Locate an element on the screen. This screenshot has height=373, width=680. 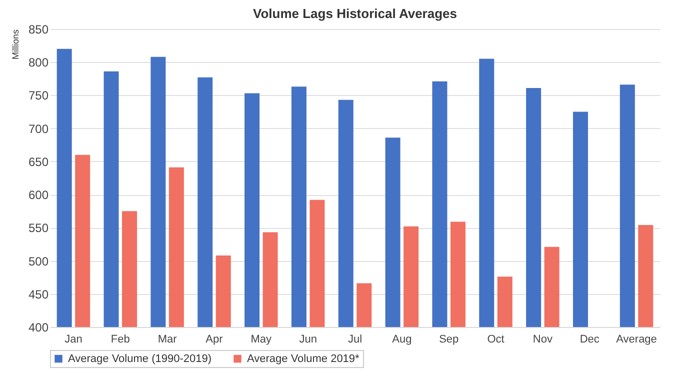
y-axis-title: Millions is located at coordinates (15, 44).